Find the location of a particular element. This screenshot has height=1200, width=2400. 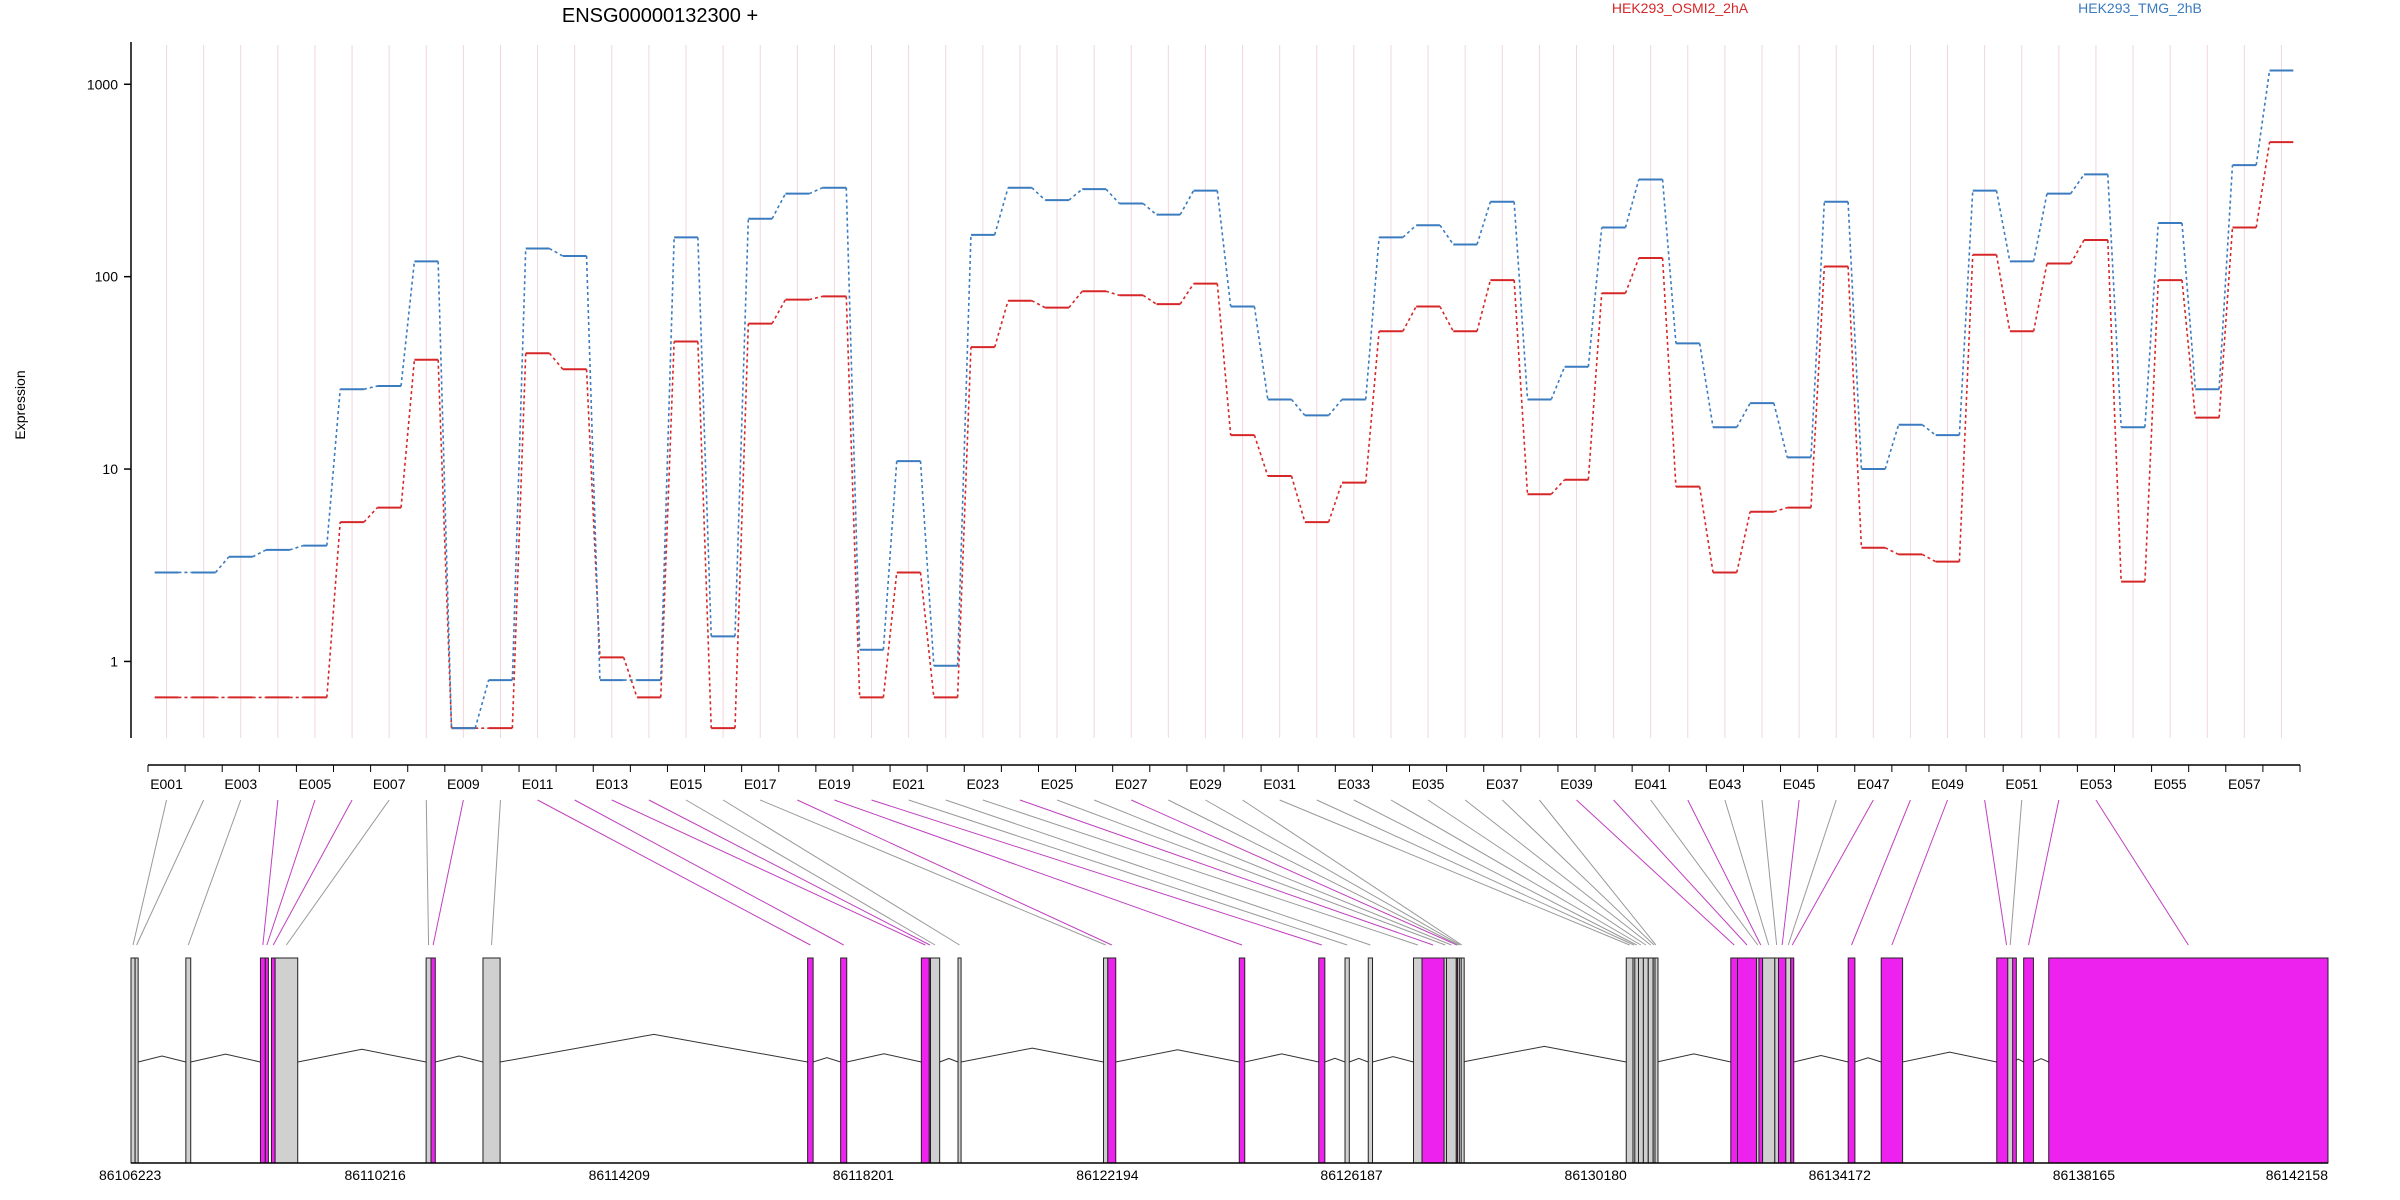

exon-label: E015 is located at coordinates (686, 784).